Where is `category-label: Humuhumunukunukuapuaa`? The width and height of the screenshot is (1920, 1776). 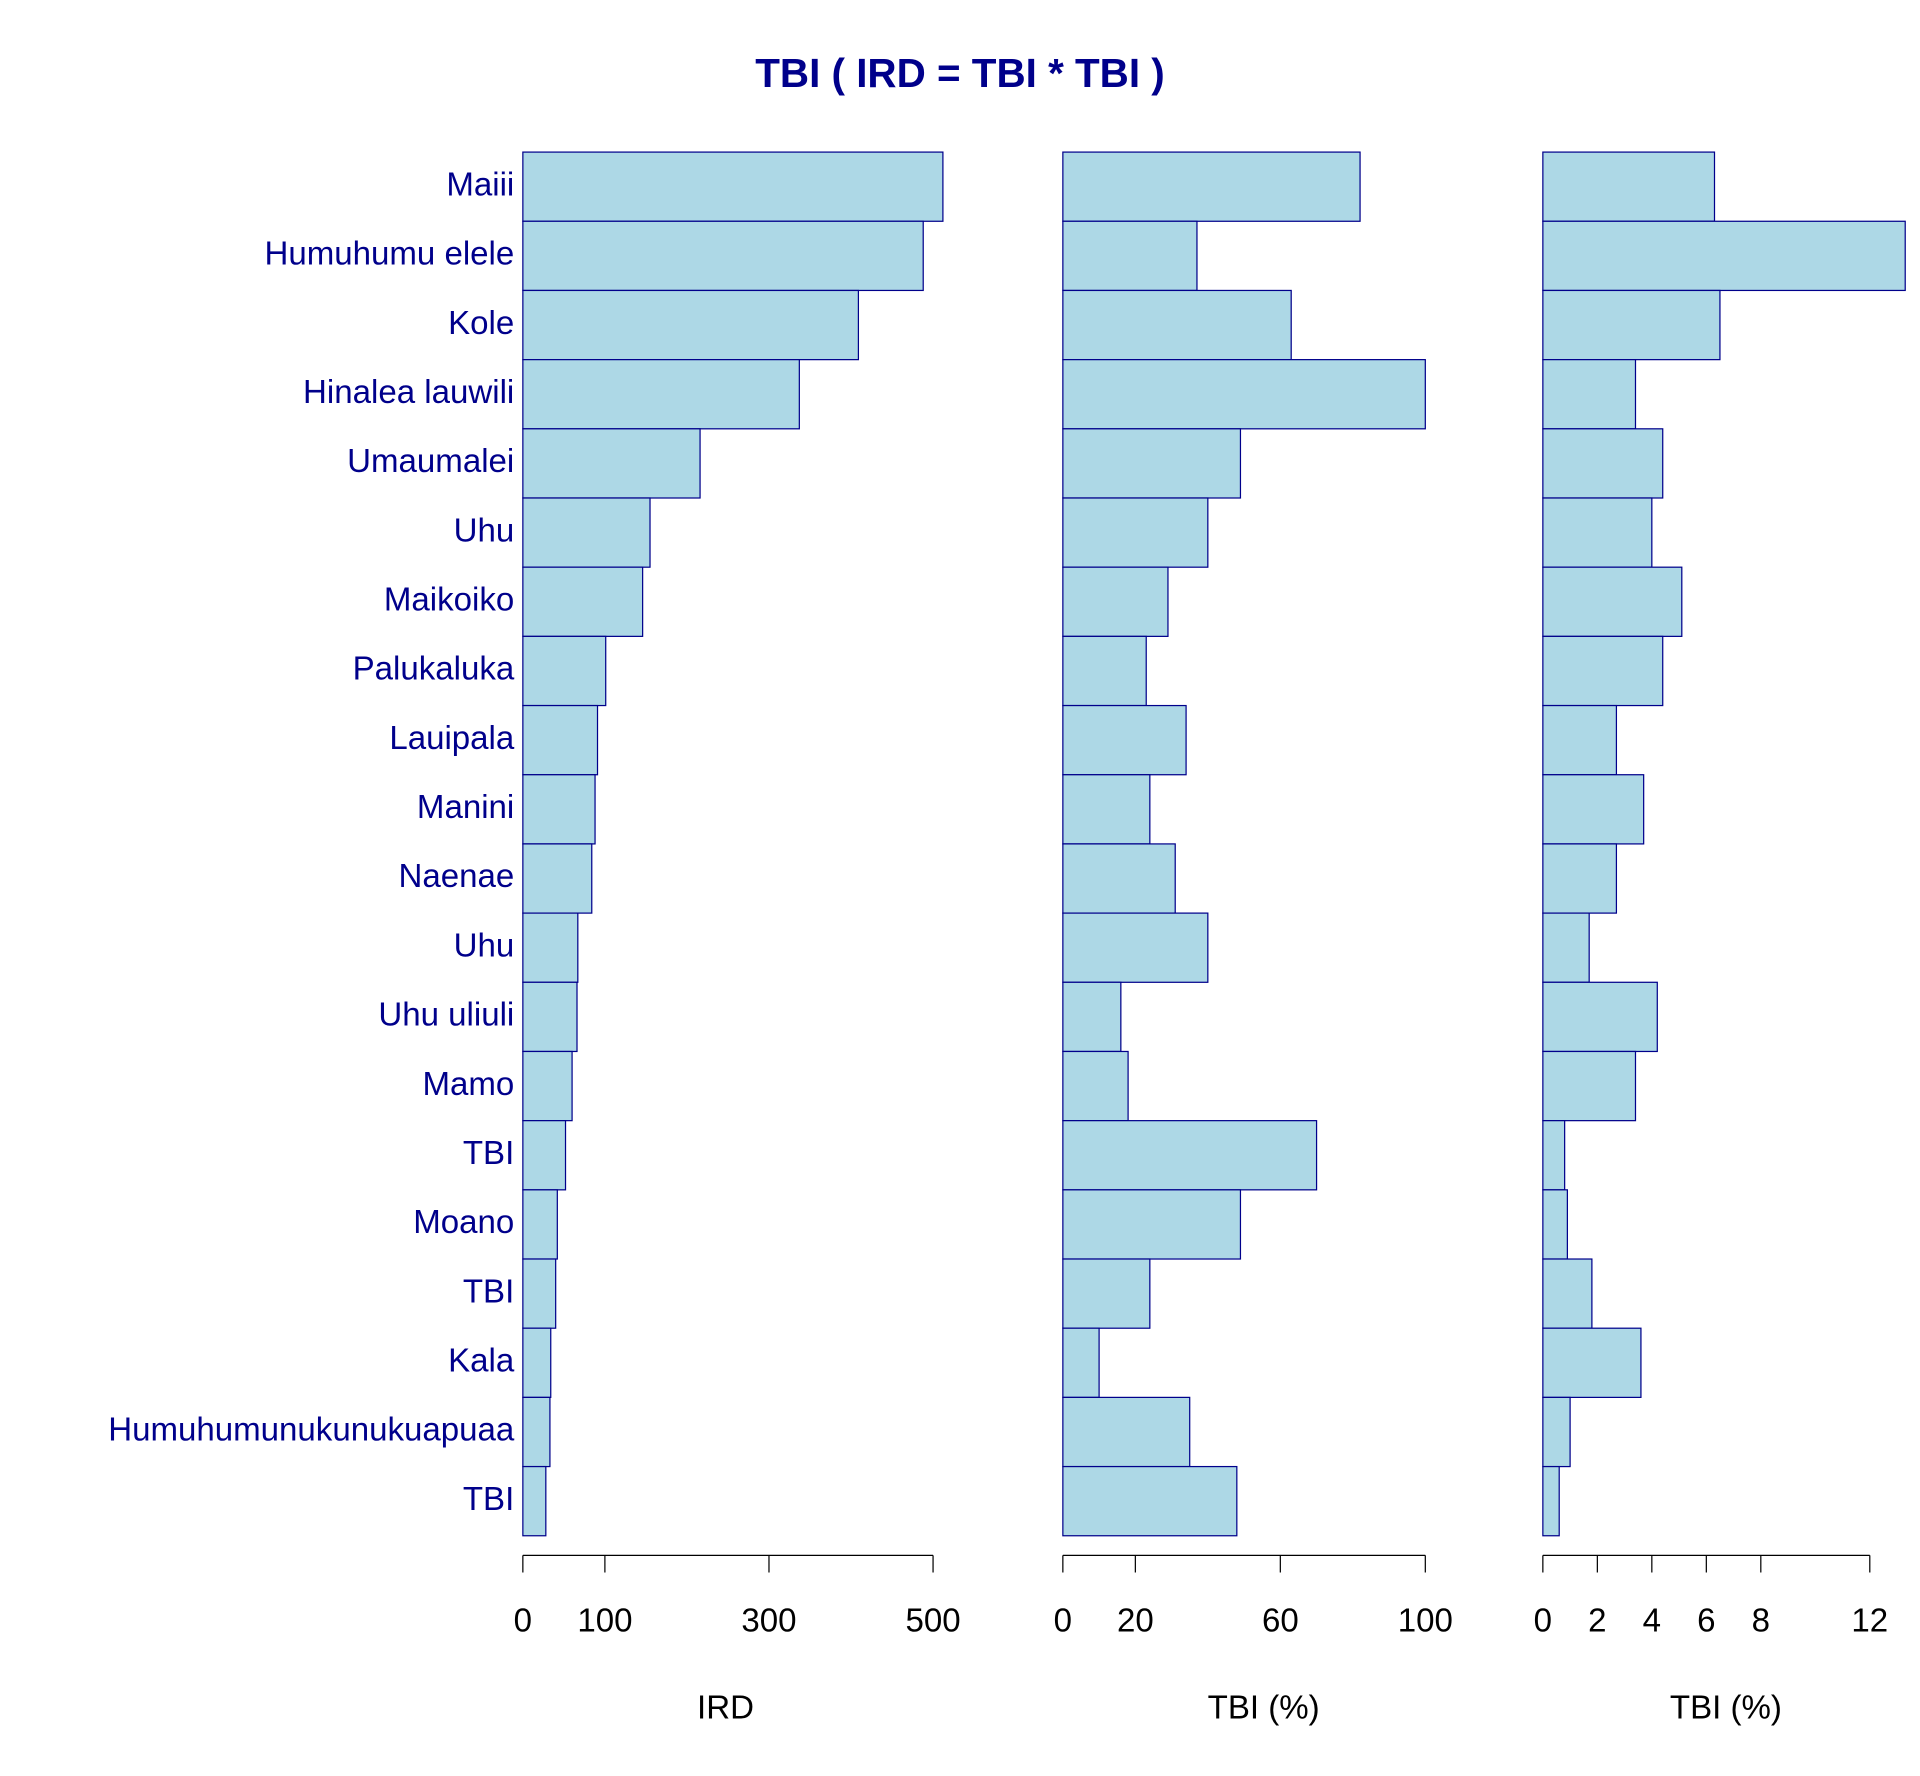 category-label: Humuhumunukunukuapuaa is located at coordinates (311, 1430).